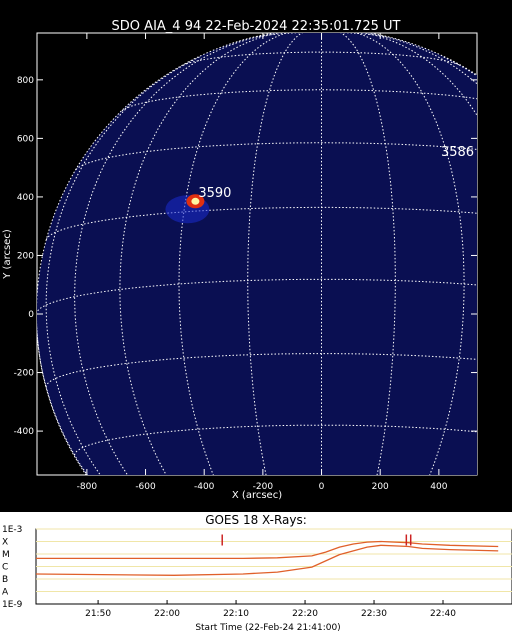 This screenshot has height=640, width=512. I want to click on annotation-i: I, so click(222, 540).